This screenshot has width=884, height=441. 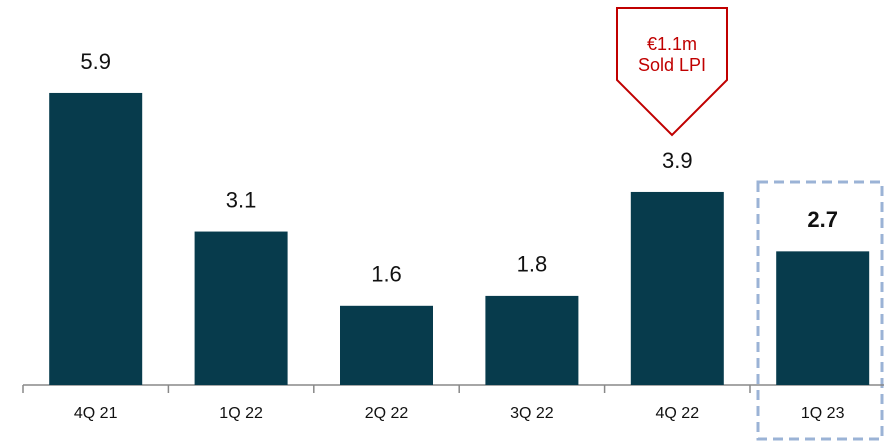 I want to click on callout, so click(x=672, y=72).